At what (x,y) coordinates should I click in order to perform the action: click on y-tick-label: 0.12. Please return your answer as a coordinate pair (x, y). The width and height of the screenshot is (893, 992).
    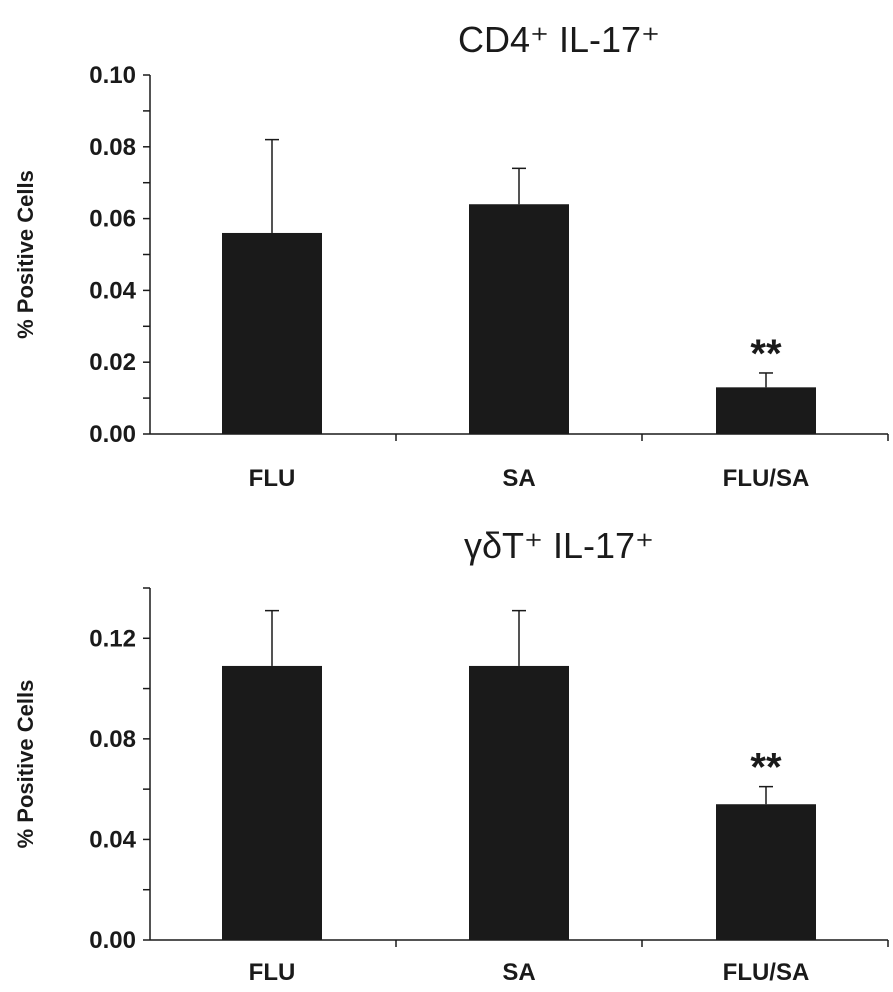
    Looking at the image, I should click on (112, 638).